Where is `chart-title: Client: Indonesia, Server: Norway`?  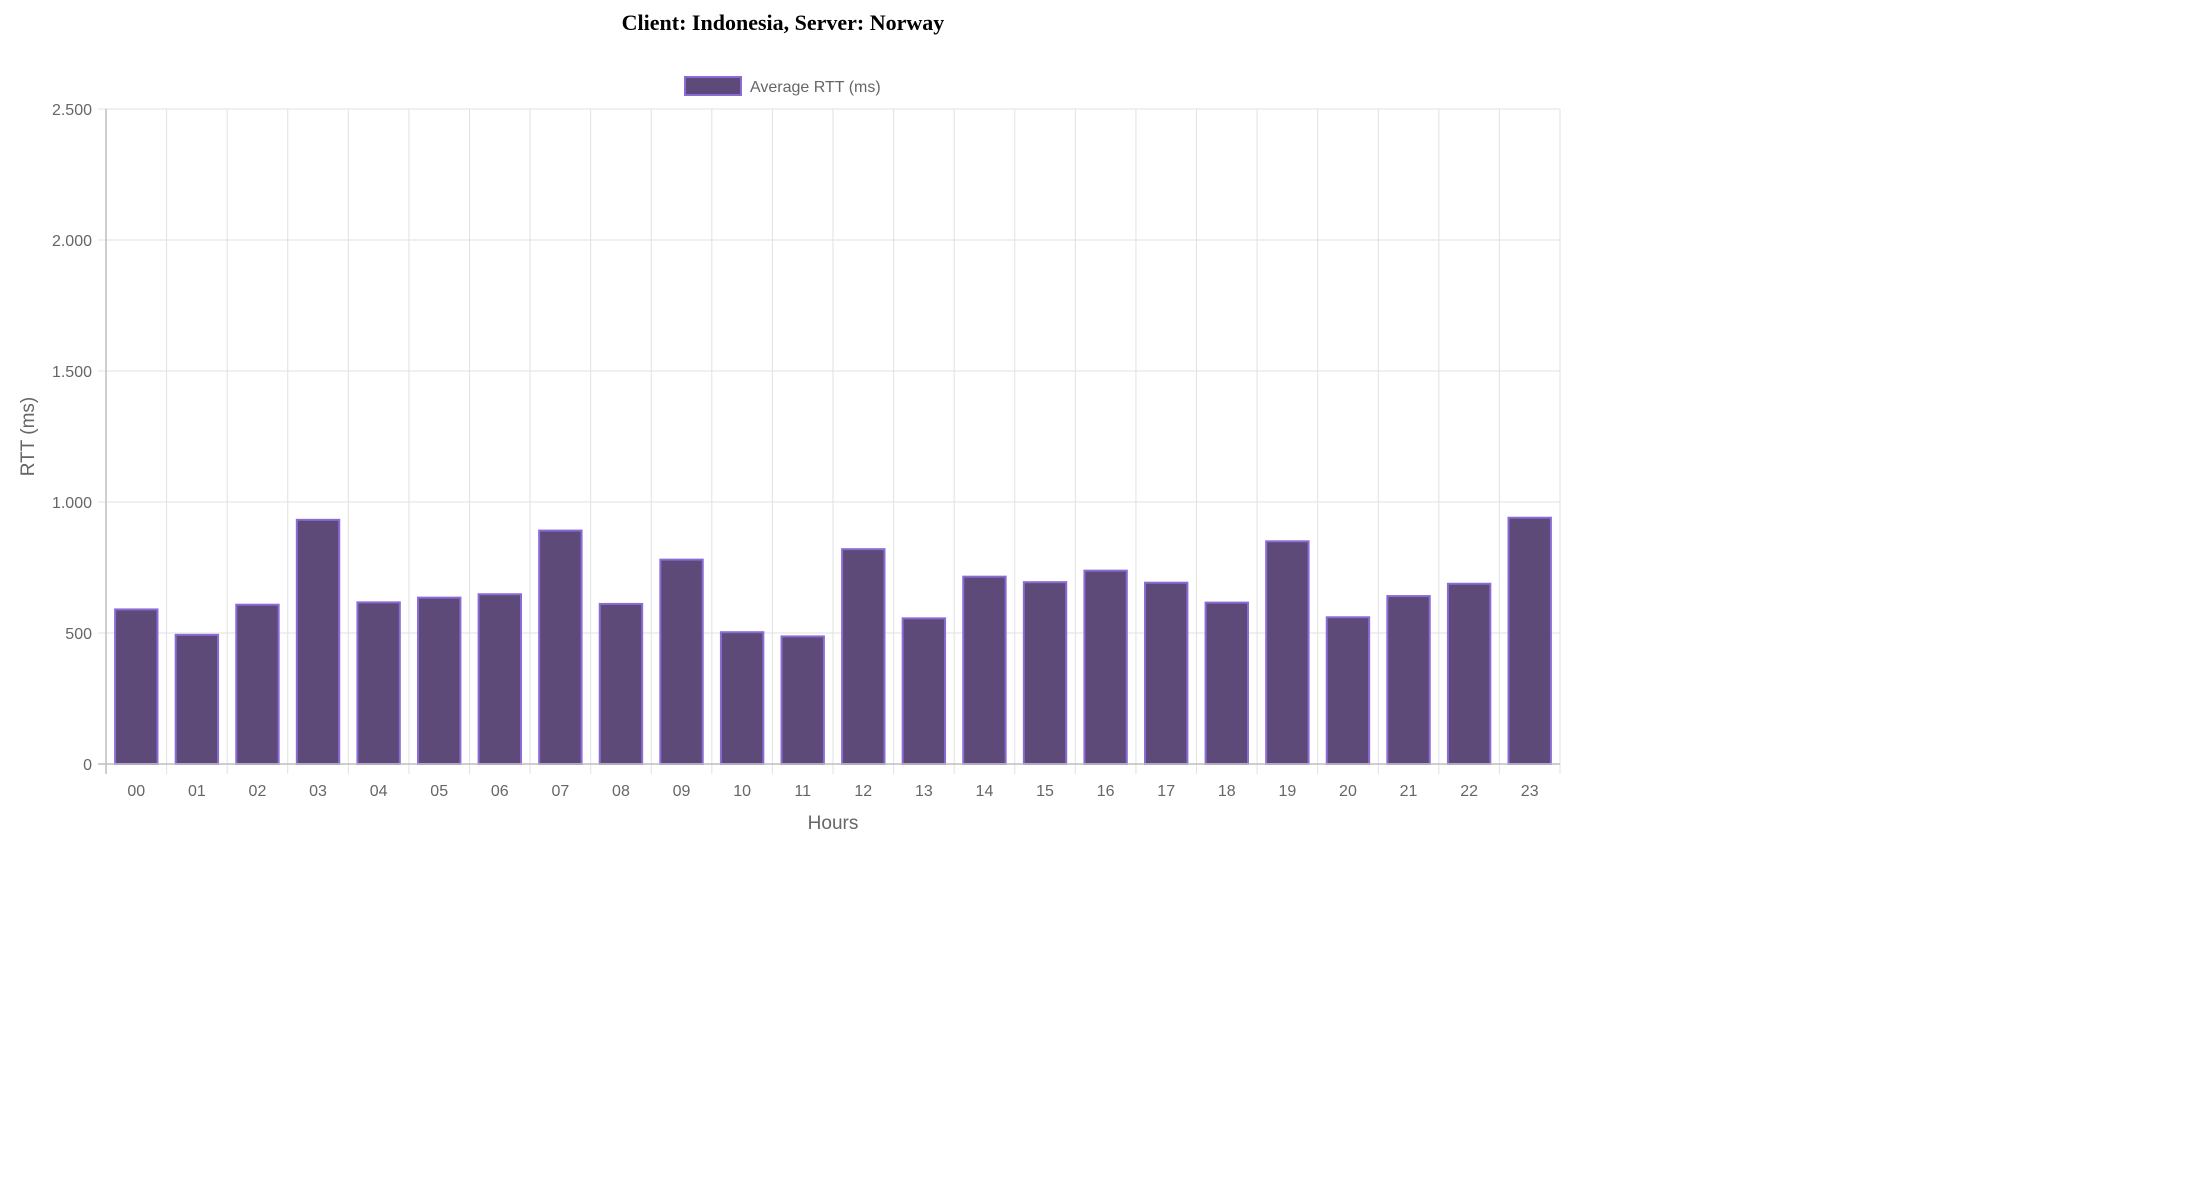 chart-title: Client: Indonesia, Server: Norway is located at coordinates (783, 22).